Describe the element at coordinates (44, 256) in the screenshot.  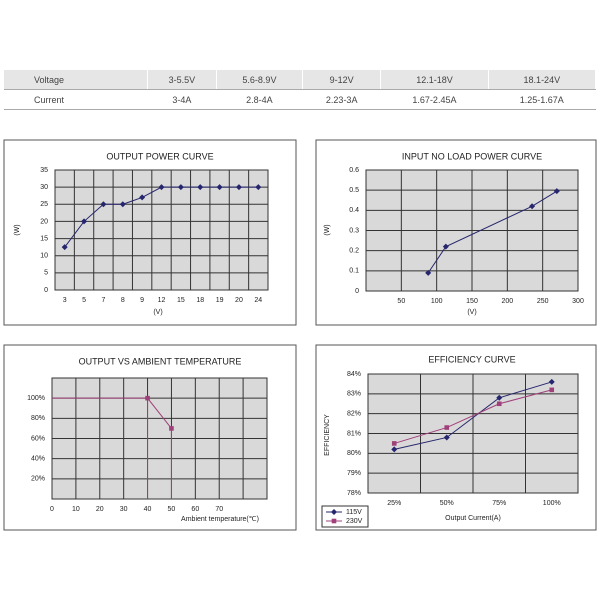
I see `y-tick-label: 10` at that location.